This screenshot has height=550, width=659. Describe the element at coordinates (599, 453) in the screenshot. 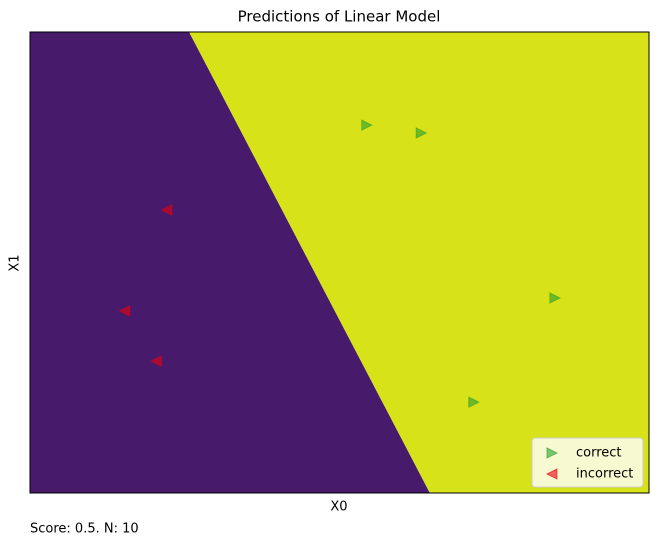

I see `legend-label: correct` at that location.